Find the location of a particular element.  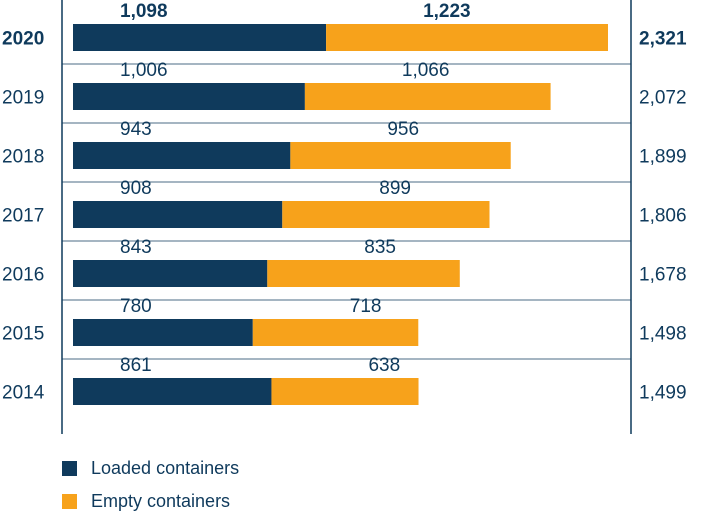

value-label-loaded-2014: 861 is located at coordinates (136, 365).